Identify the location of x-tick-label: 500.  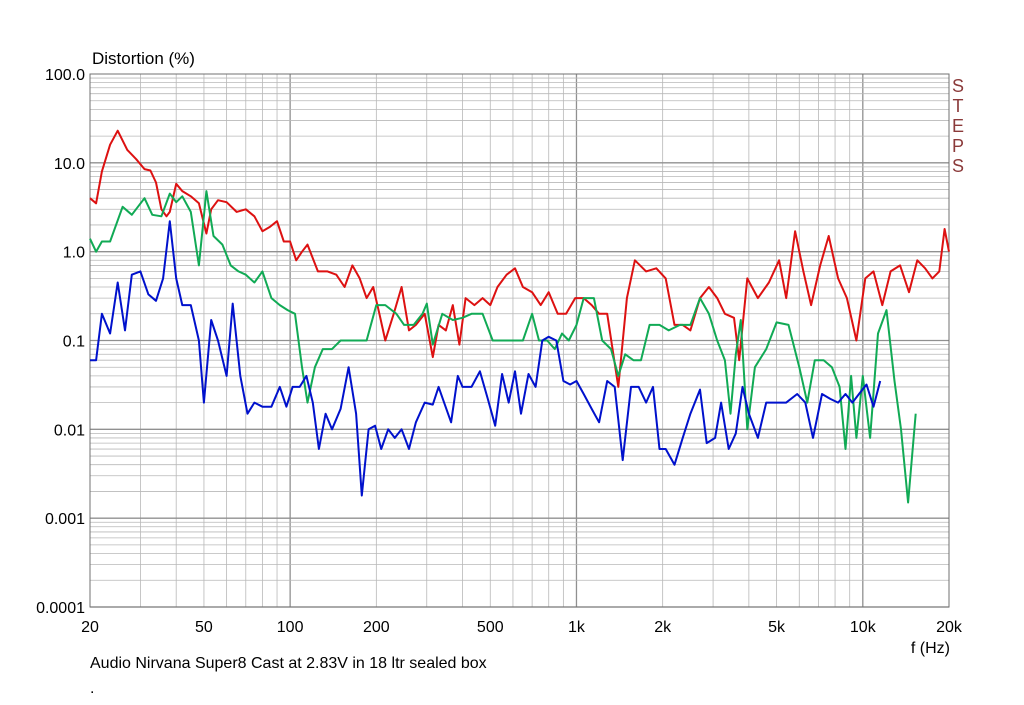
(490, 627).